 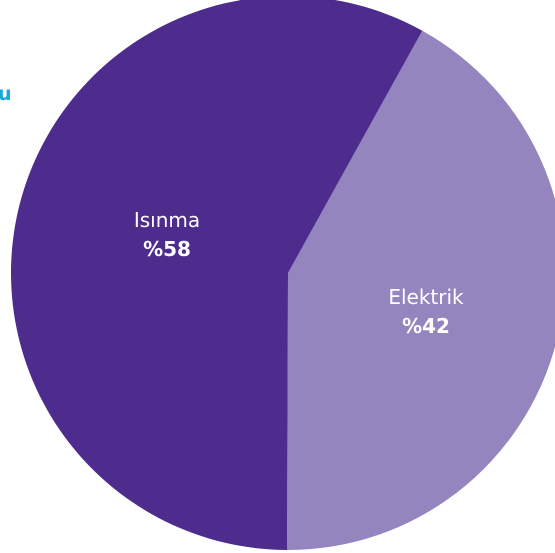 I want to click on pie-labels: Isınma %58 Elektrik %42, so click(x=299, y=273).